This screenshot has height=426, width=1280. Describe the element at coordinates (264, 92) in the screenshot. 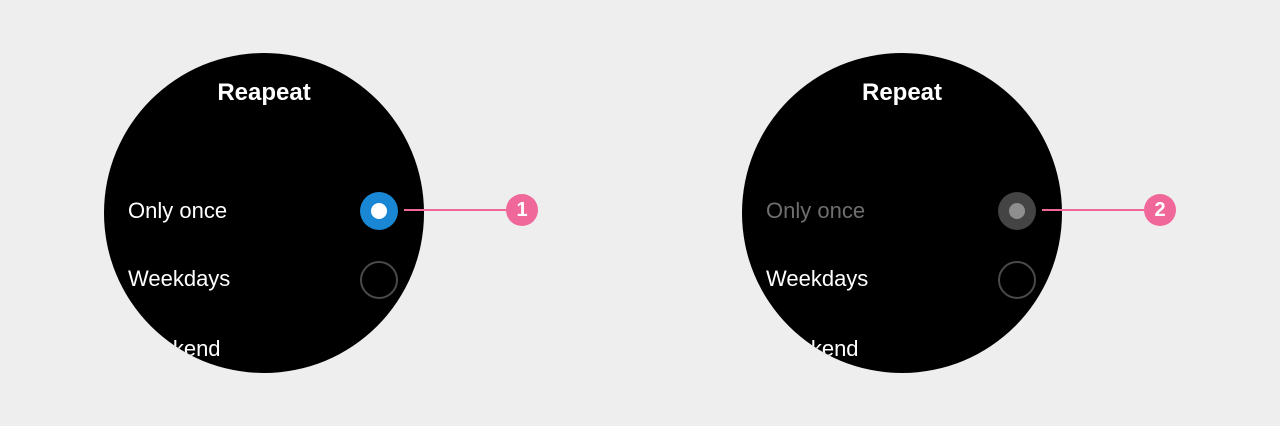

I see `page-title: Reapeat` at that location.